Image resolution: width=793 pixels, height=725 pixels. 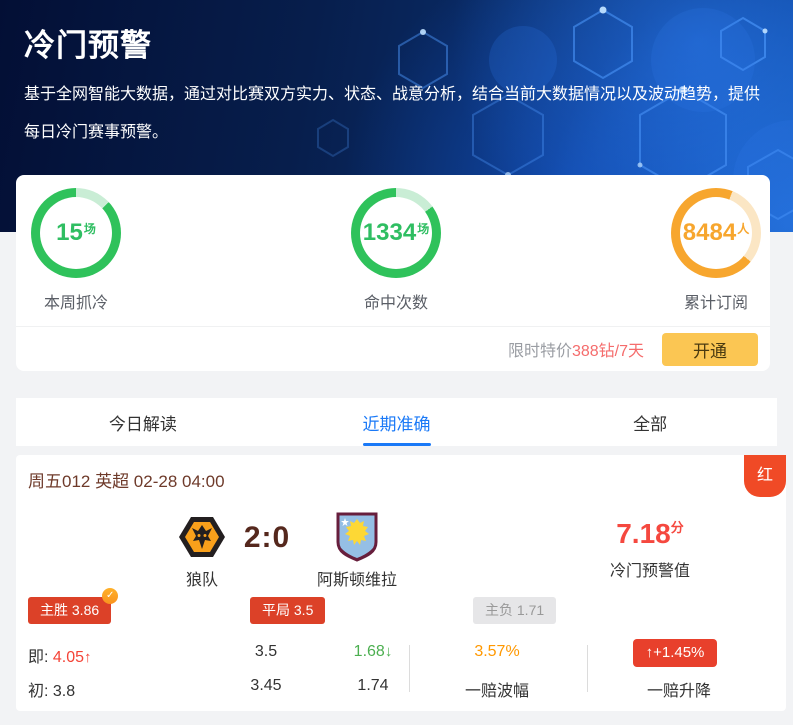 I want to click on odds-fluctuation-value: 3.57%, so click(x=497, y=651).